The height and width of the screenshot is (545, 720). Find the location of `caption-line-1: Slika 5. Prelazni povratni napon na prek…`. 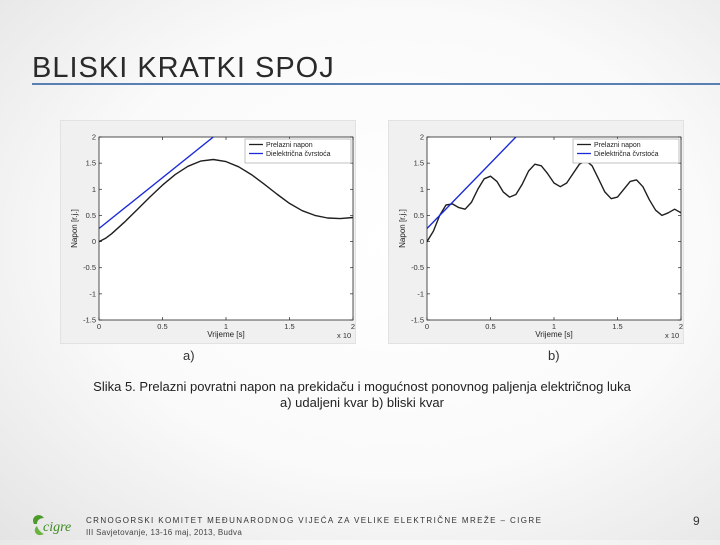

caption-line-1: Slika 5. Prelazni povratni napon na prek… is located at coordinates (362, 386).